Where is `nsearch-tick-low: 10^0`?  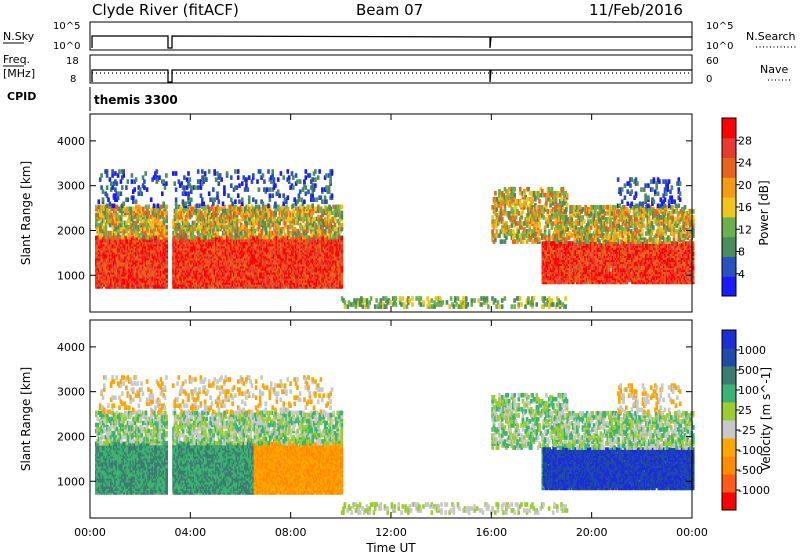
nsearch-tick-low: 10^0 is located at coordinates (719, 46).